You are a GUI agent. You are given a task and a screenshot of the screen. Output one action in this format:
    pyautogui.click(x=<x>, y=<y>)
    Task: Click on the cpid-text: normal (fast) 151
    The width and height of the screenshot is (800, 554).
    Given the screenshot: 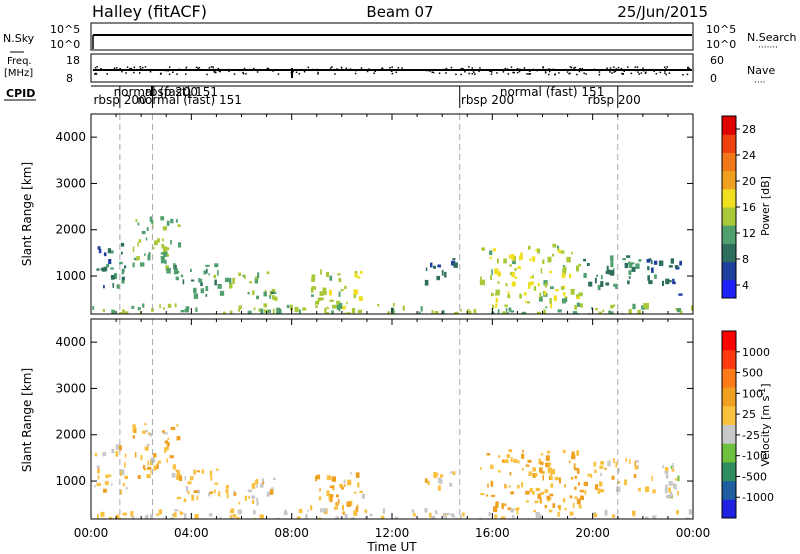 What is the action you would take?
    pyautogui.click(x=166, y=92)
    